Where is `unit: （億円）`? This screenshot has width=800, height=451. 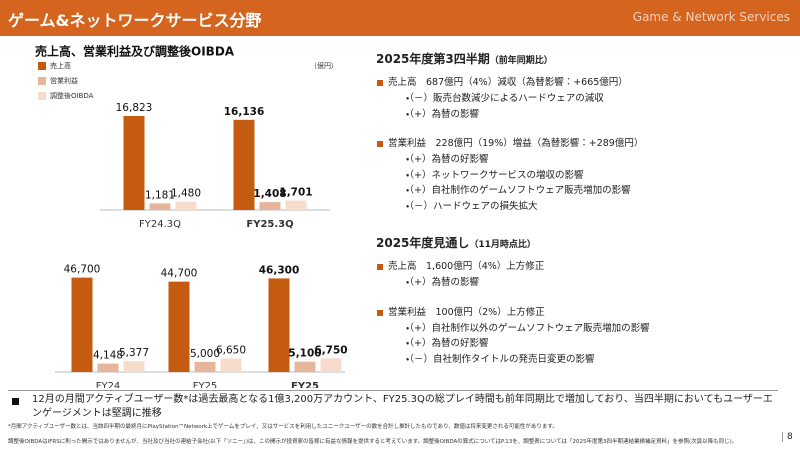
unit: （億円） is located at coordinates (324, 65).